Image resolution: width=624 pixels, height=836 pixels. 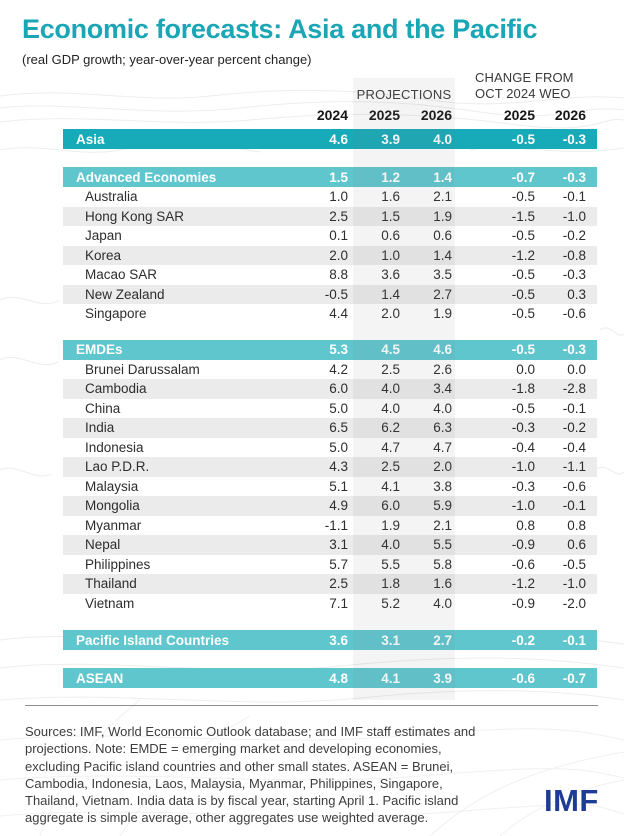 I want to click on row-label: Malaysia, so click(x=112, y=486).